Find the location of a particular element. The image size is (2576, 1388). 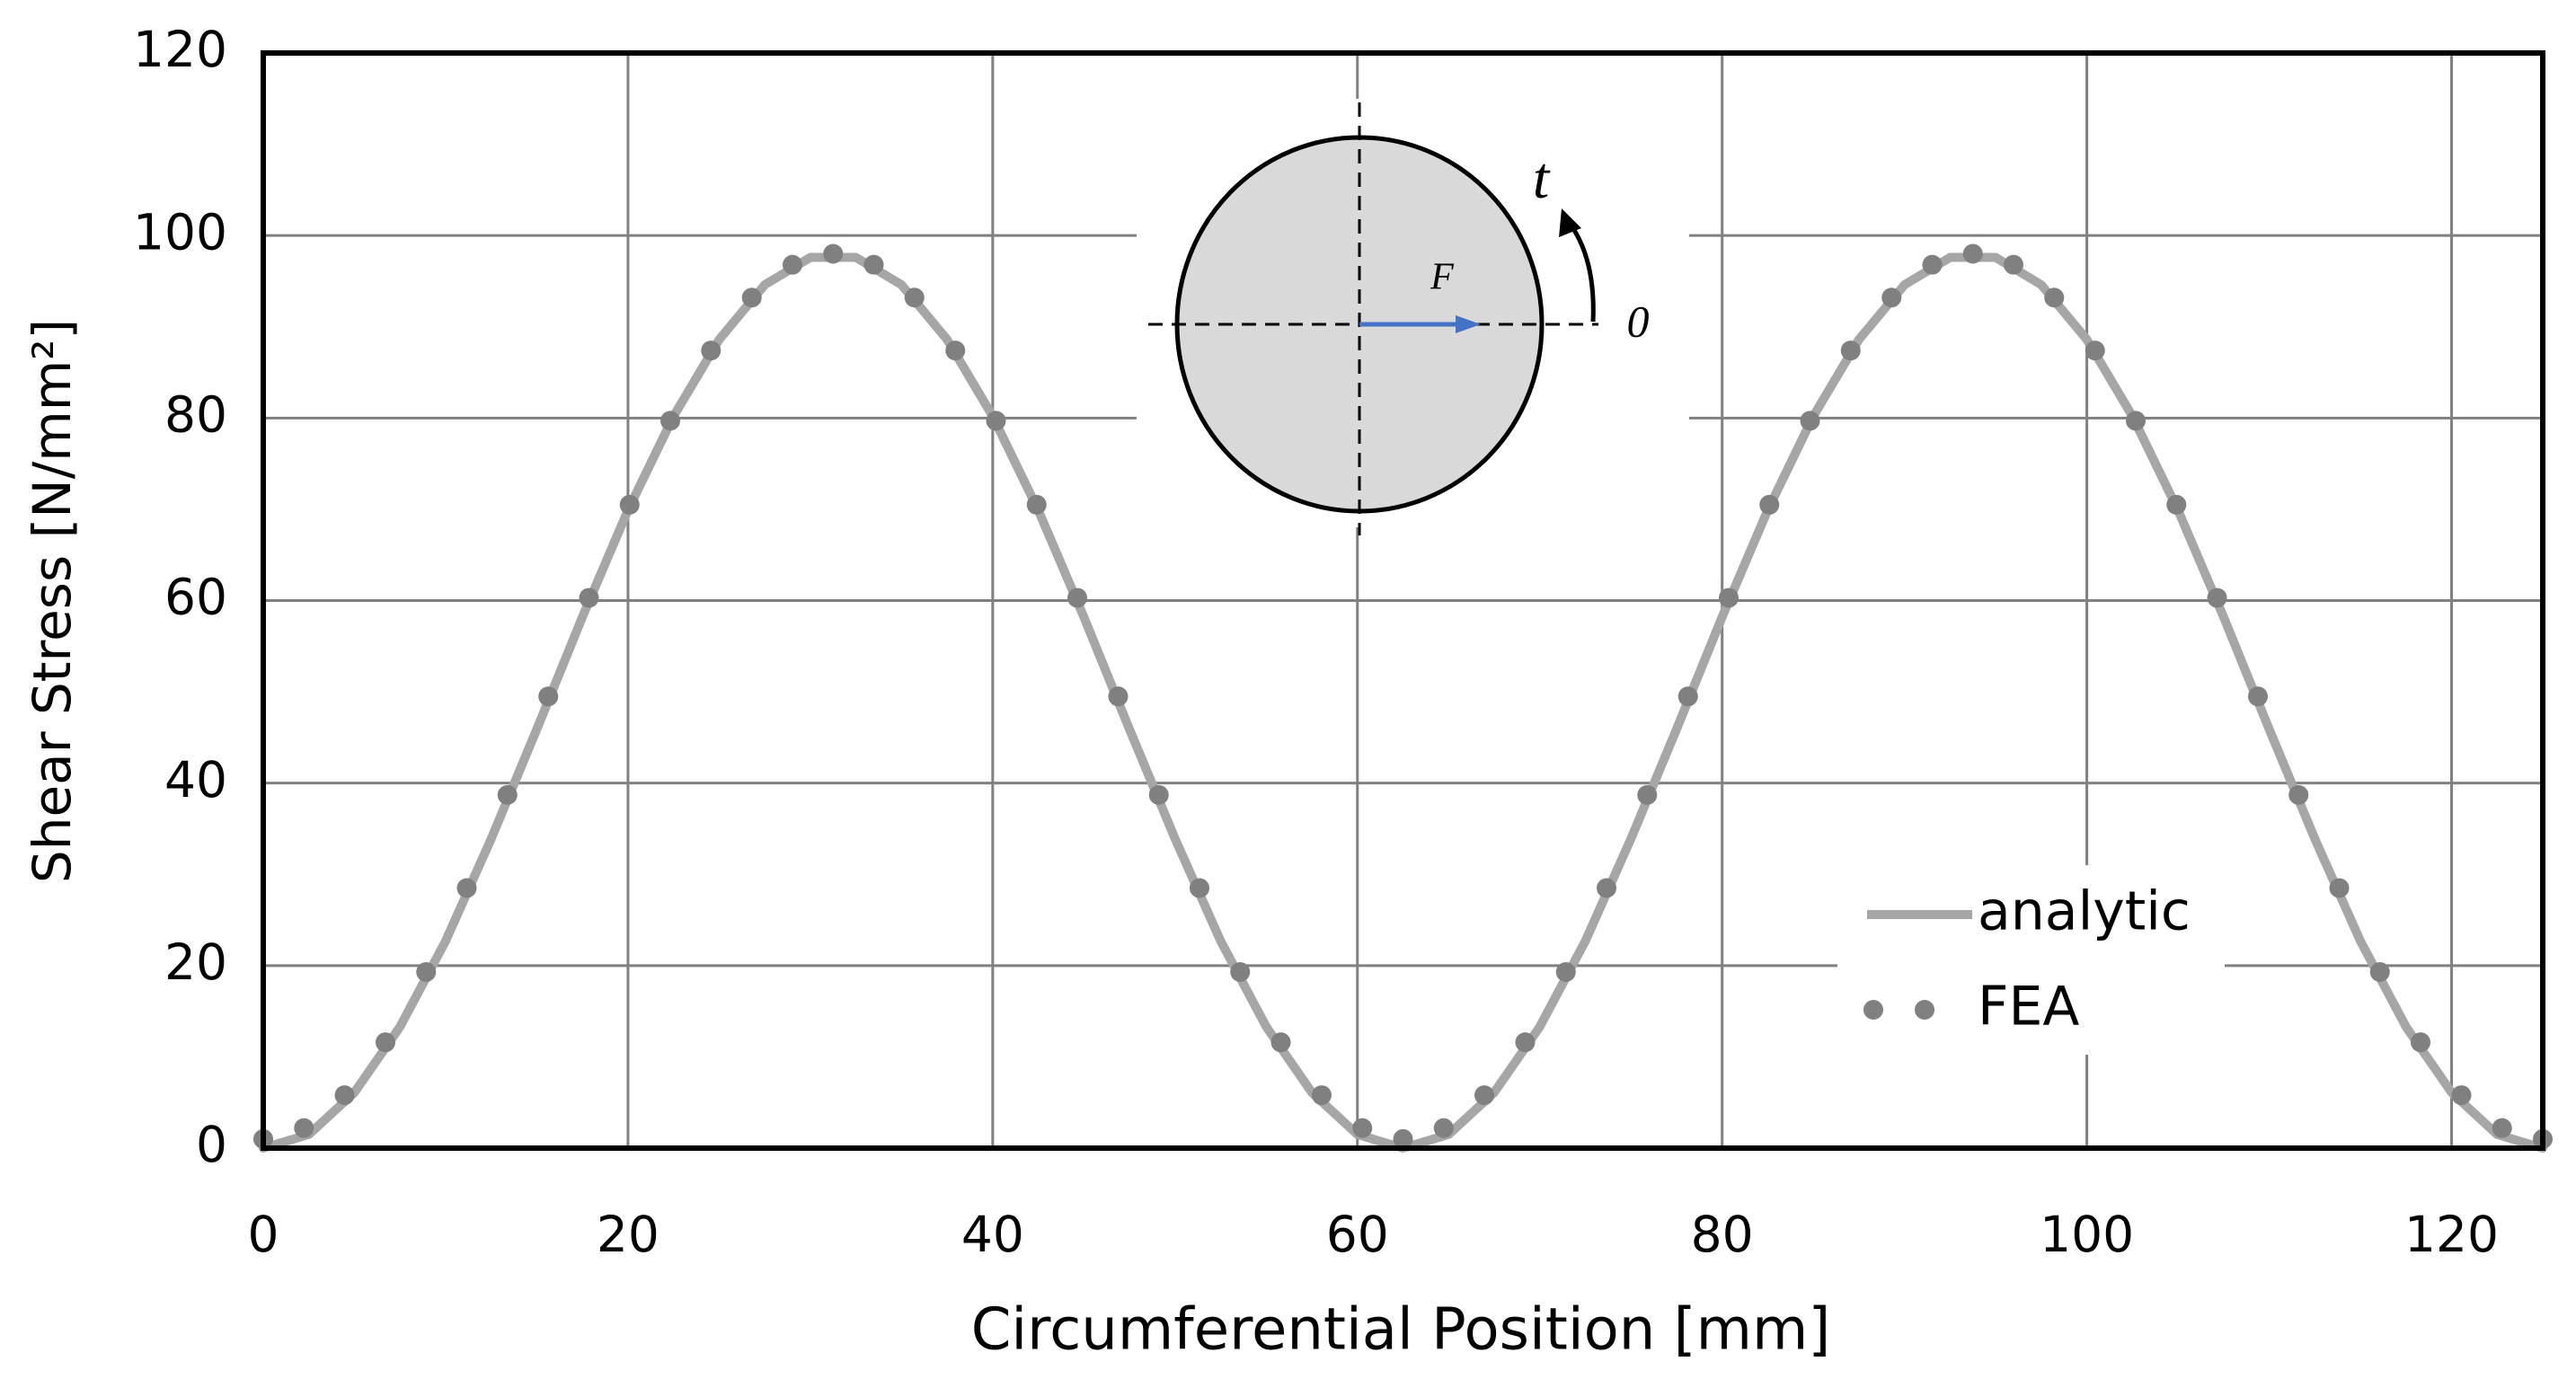

y-tick-label: 0 is located at coordinates (211, 1144).